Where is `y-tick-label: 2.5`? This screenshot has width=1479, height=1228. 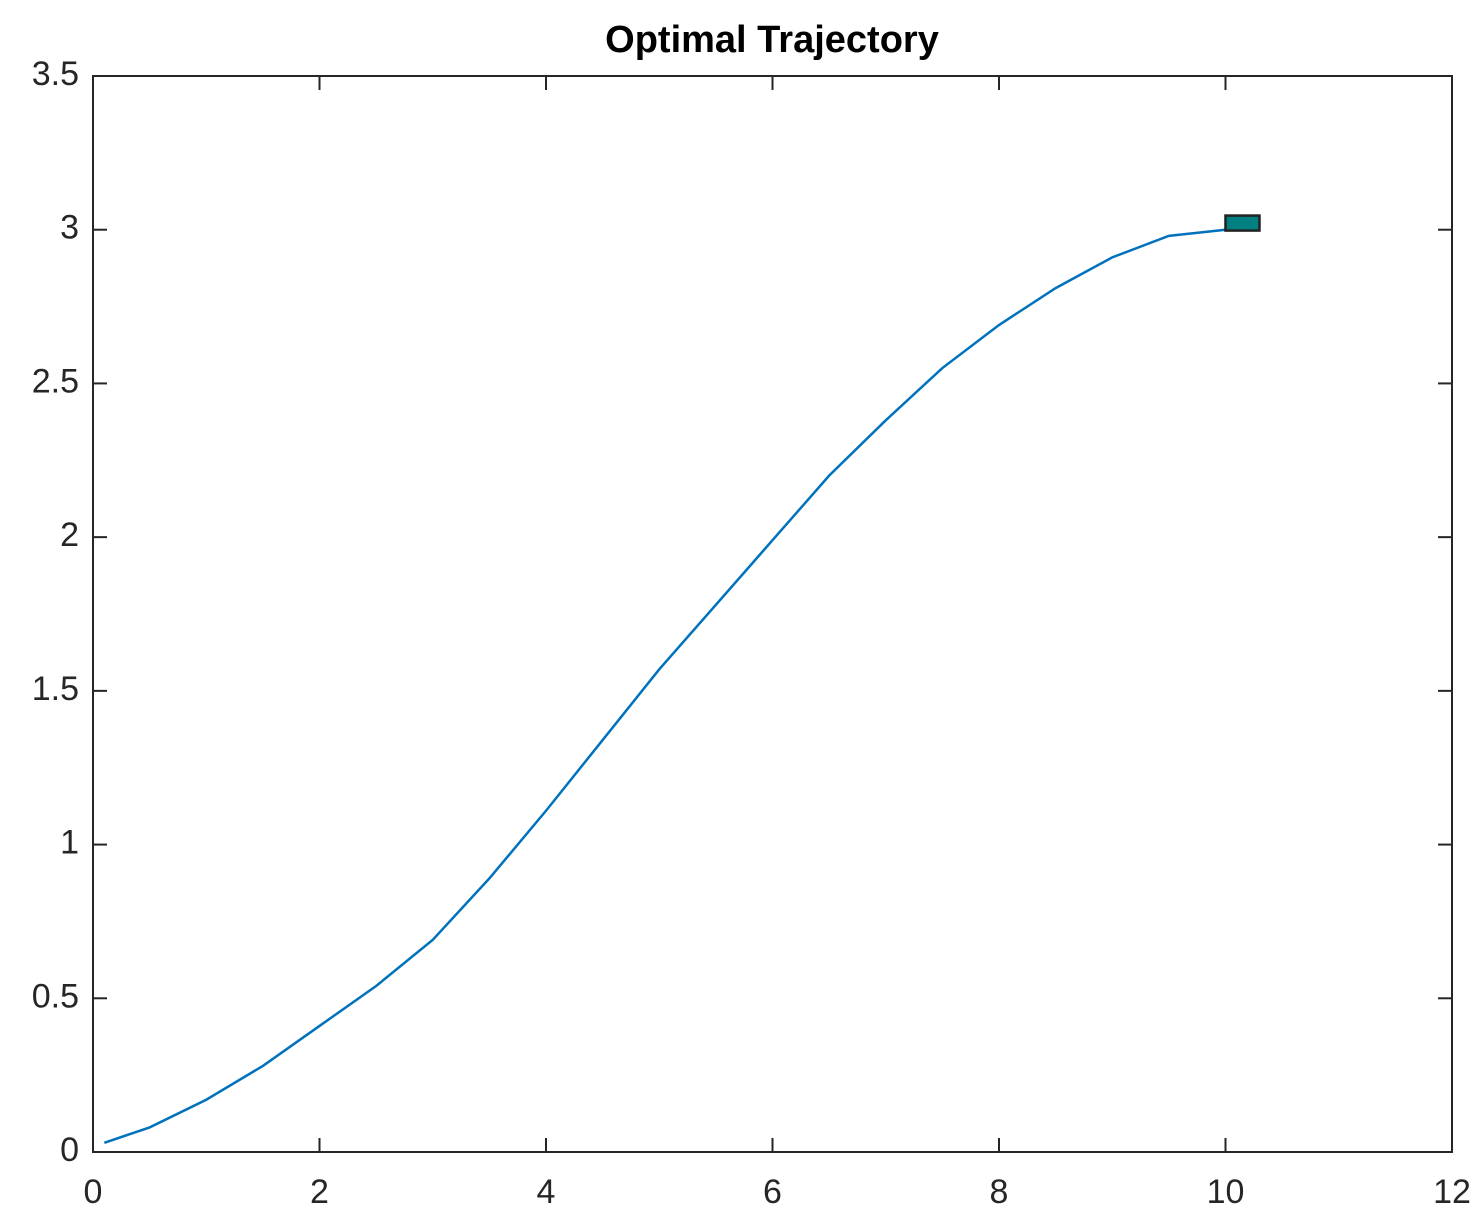 y-tick-label: 2.5 is located at coordinates (55, 381).